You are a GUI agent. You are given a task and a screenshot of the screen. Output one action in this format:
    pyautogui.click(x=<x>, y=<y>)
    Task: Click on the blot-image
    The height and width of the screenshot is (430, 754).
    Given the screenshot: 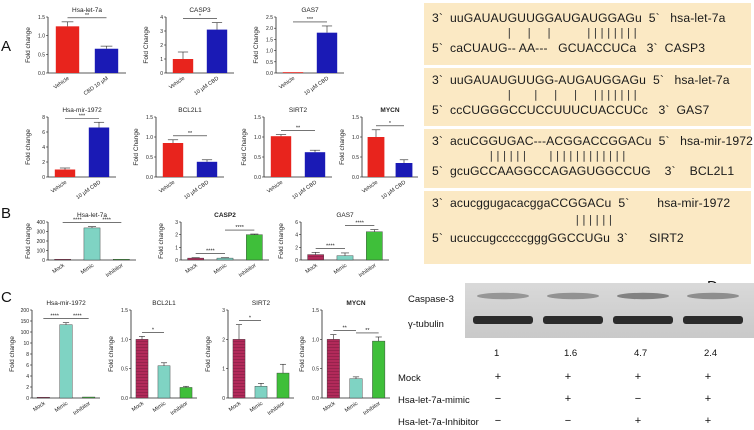 What is the action you would take?
    pyautogui.click(x=609, y=310)
    